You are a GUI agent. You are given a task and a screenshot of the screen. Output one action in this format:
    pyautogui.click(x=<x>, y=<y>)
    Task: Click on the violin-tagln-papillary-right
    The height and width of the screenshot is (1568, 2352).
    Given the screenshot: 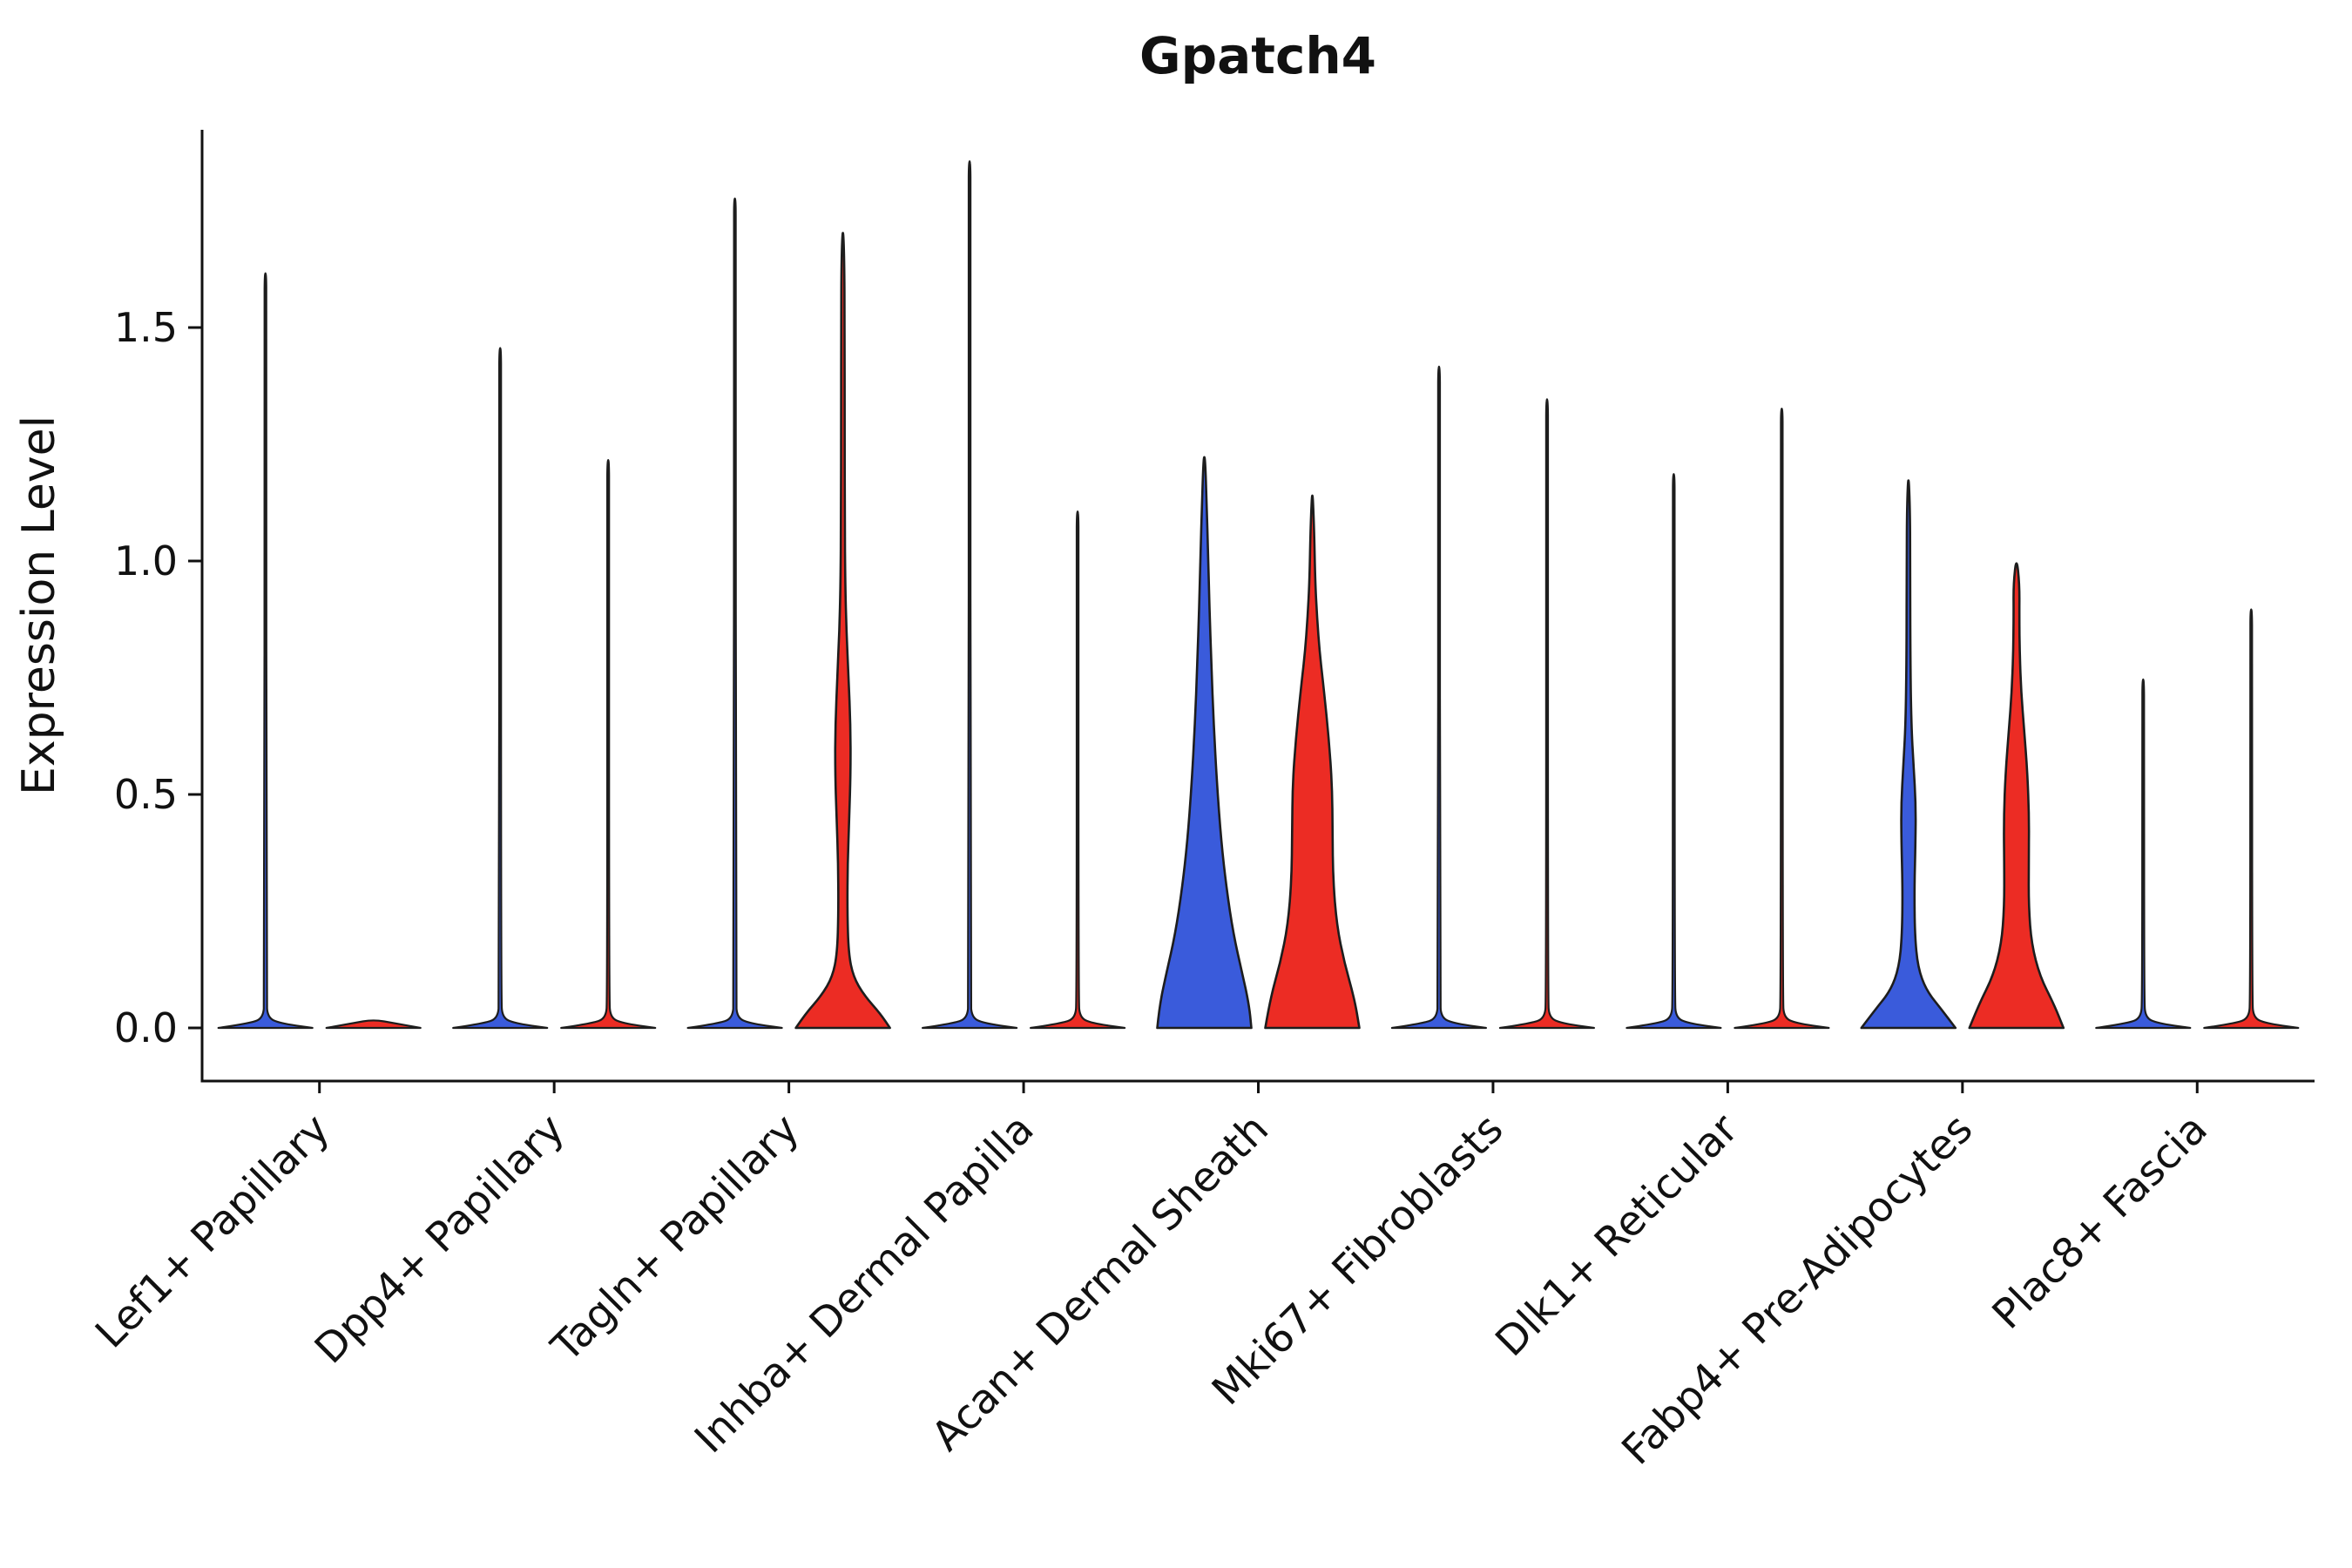 What is the action you would take?
    pyautogui.click(x=842, y=631)
    